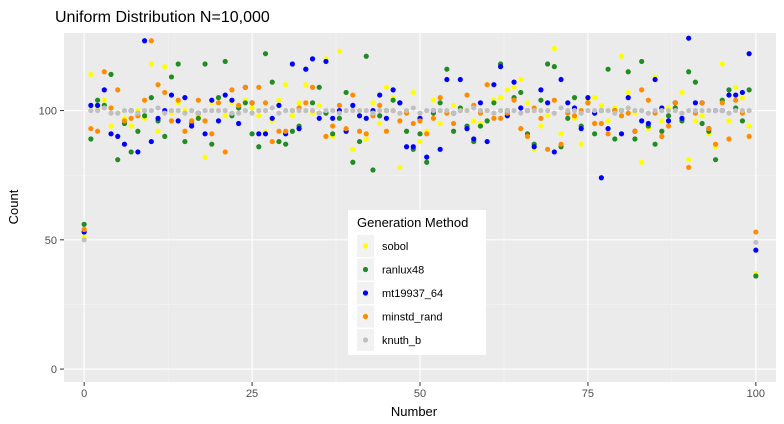 The width and height of the screenshot is (784, 424). Describe the element at coordinates (365, 269) in the screenshot. I see `legend-symbol-ranlux48` at that location.